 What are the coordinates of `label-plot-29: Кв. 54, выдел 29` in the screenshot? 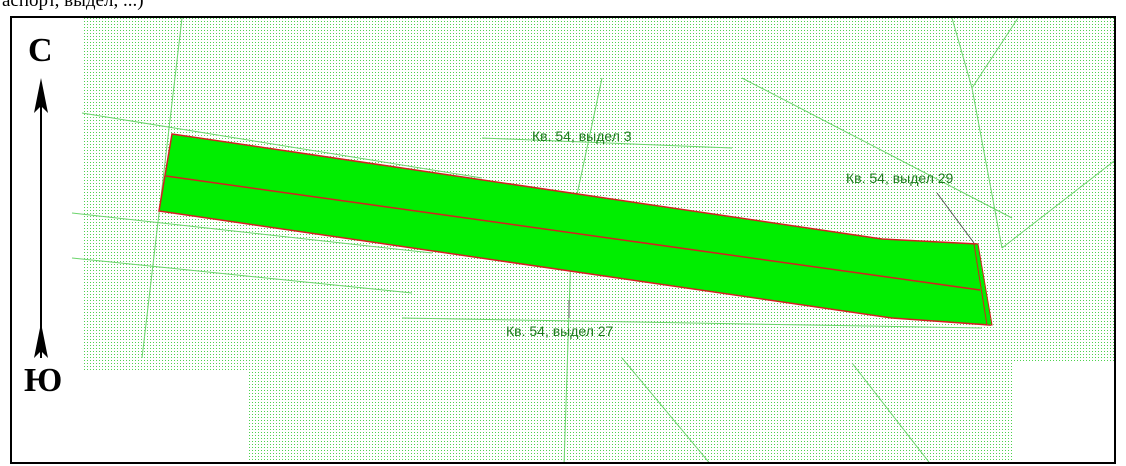 It's located at (900, 178).